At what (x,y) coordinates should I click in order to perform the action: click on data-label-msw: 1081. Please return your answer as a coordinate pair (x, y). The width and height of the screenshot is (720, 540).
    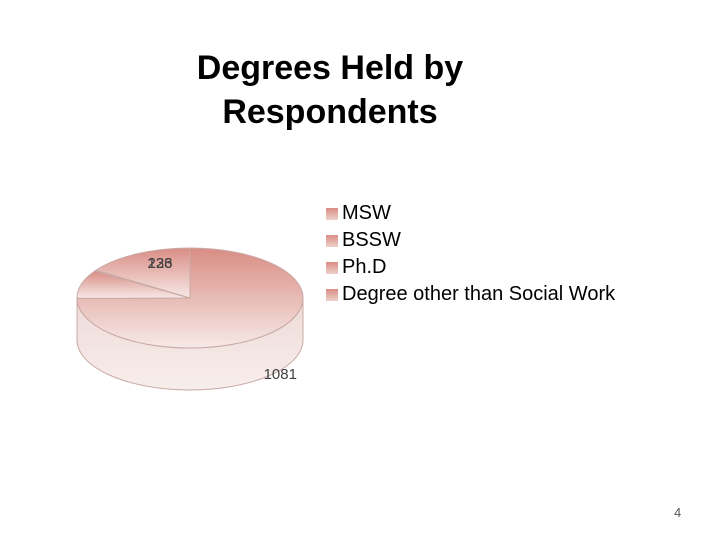
    Looking at the image, I should click on (280, 374).